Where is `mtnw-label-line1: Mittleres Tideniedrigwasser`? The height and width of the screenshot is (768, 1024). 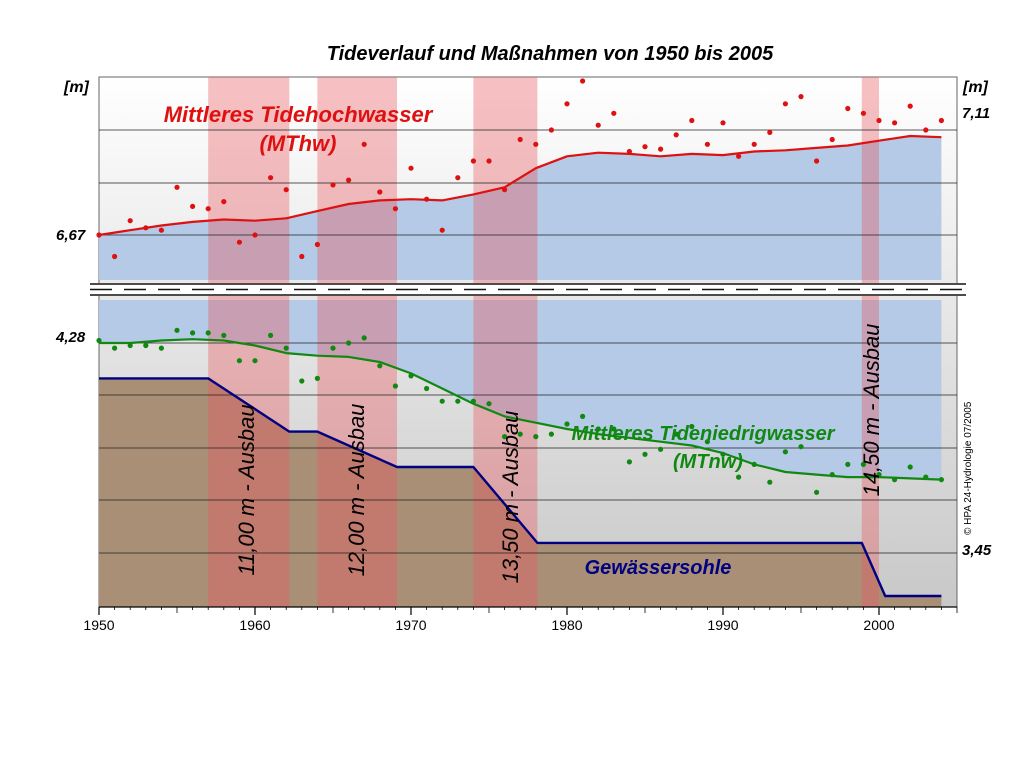
mtnw-label-line1: Mittleres Tideniedrigwasser is located at coordinates (703, 434).